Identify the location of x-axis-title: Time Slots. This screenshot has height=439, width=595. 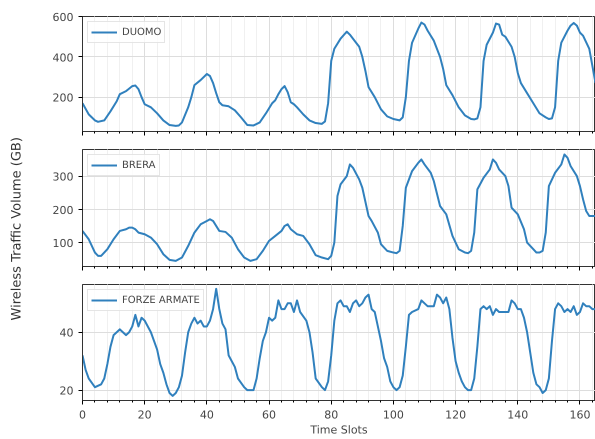
(338, 430).